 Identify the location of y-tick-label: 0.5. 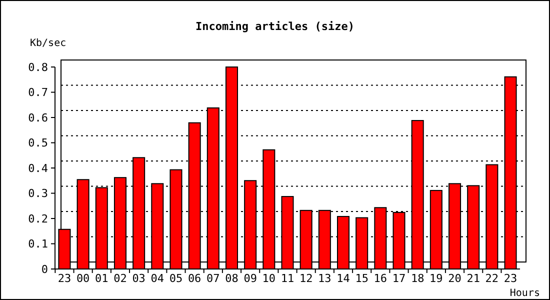
(38, 143).